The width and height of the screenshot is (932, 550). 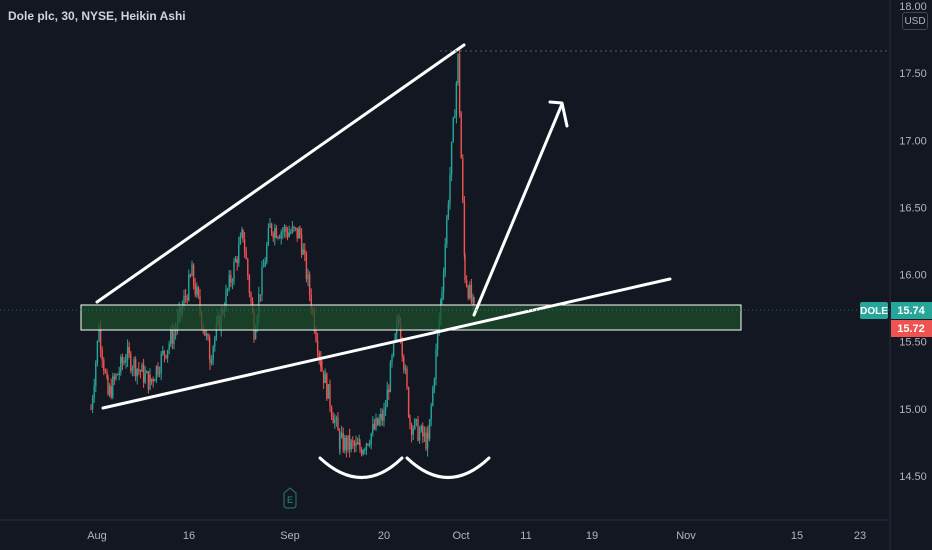 I want to click on support-zone-rectangle, so click(x=411, y=317).